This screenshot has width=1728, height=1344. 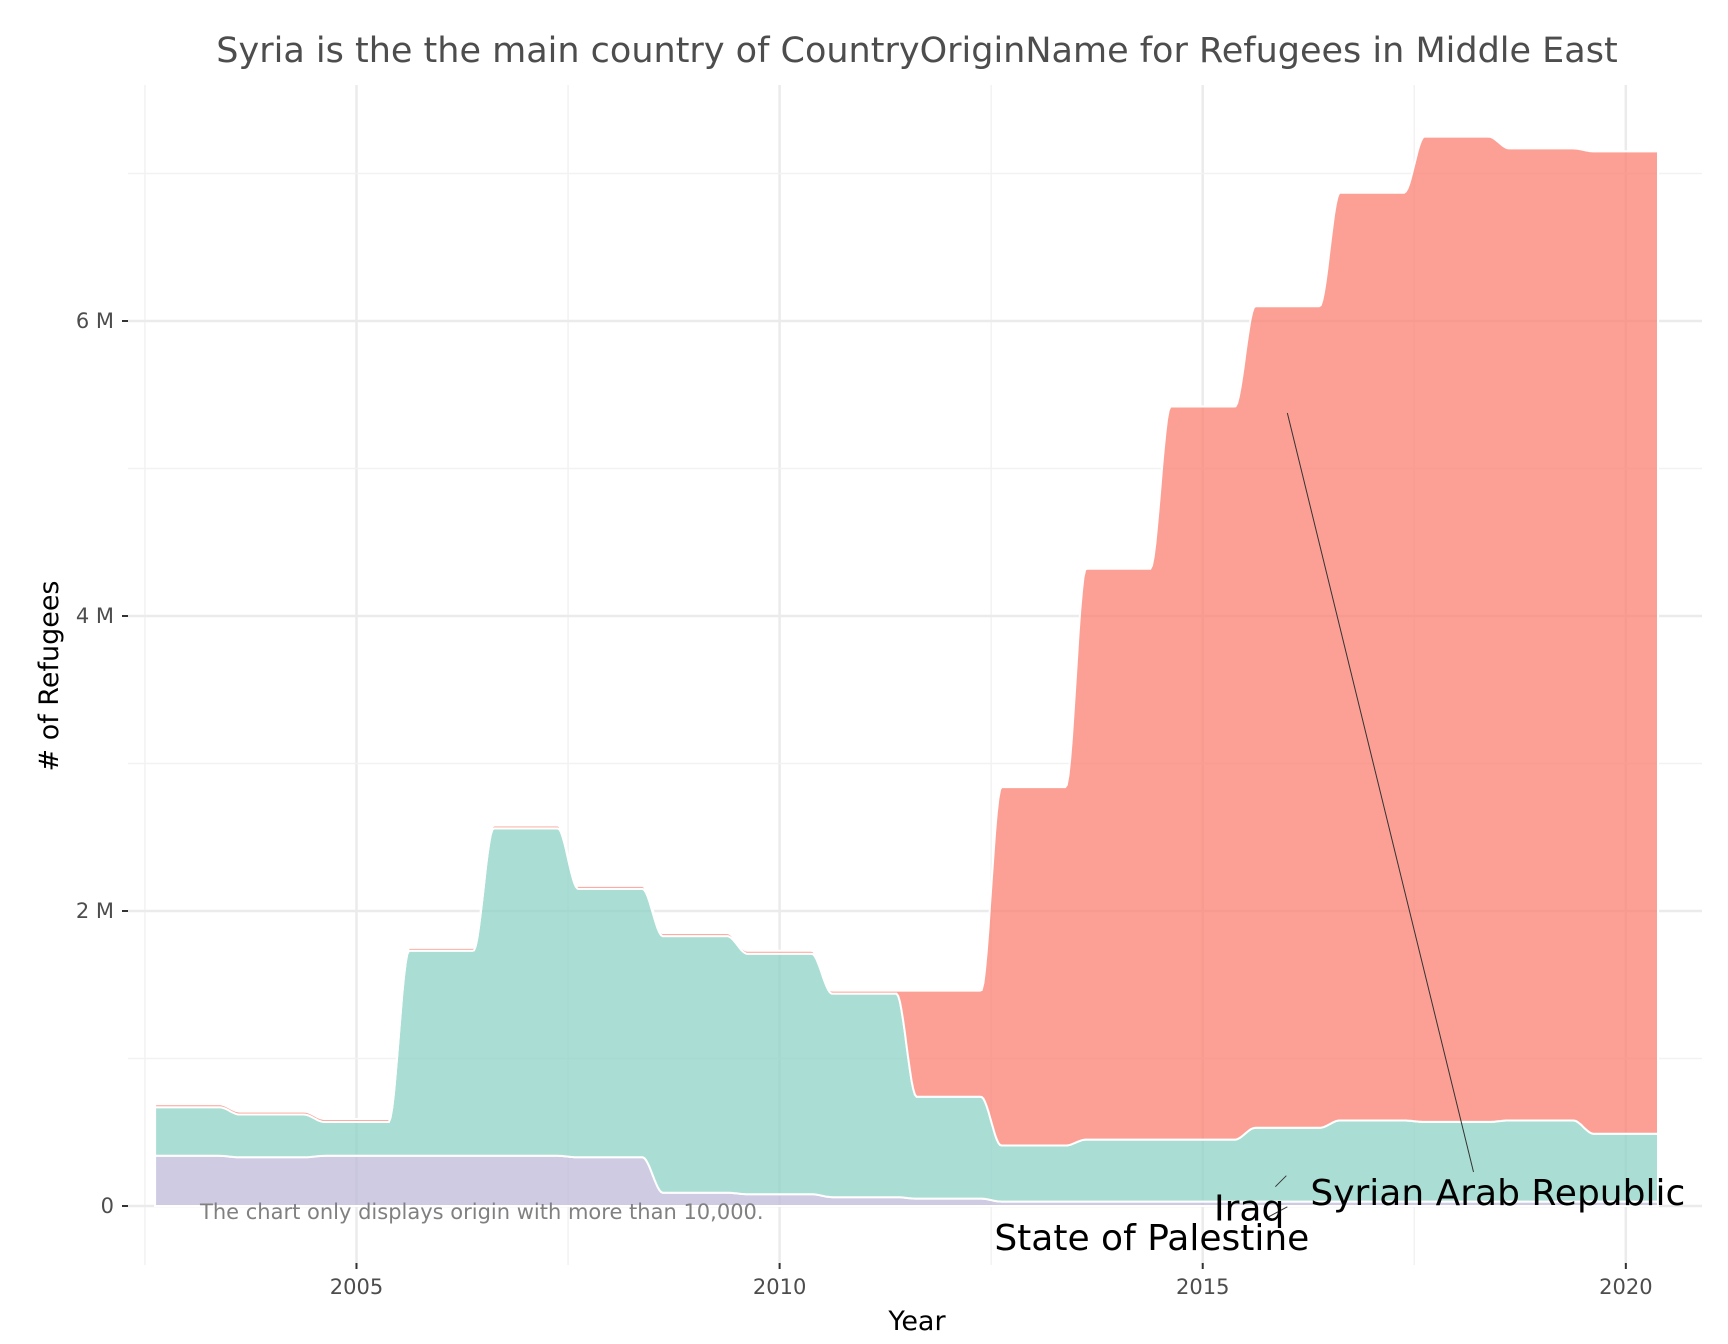 What do you see at coordinates (1280, 1181) in the screenshot?
I see `iraq-label-leader` at bounding box center [1280, 1181].